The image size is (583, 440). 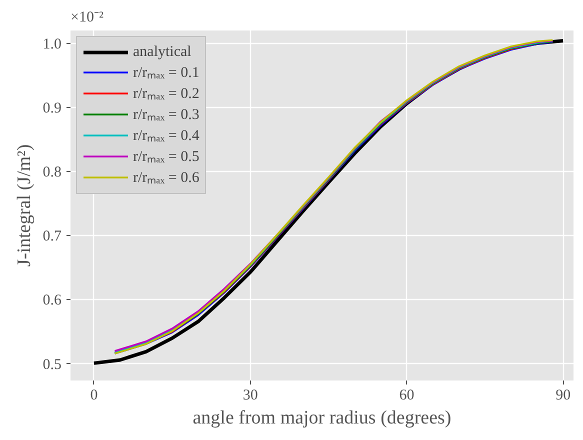 What do you see at coordinates (52, 364) in the screenshot?
I see `y-tick-label: 0.5` at bounding box center [52, 364].